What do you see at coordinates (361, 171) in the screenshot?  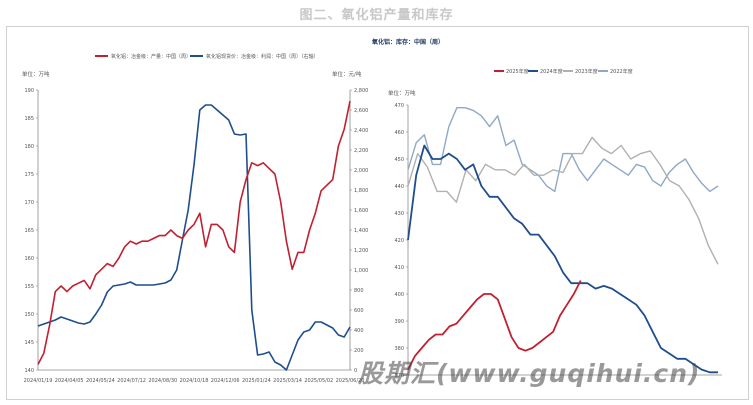 I see `right-y-tick-label: 2,000` at bounding box center [361, 171].